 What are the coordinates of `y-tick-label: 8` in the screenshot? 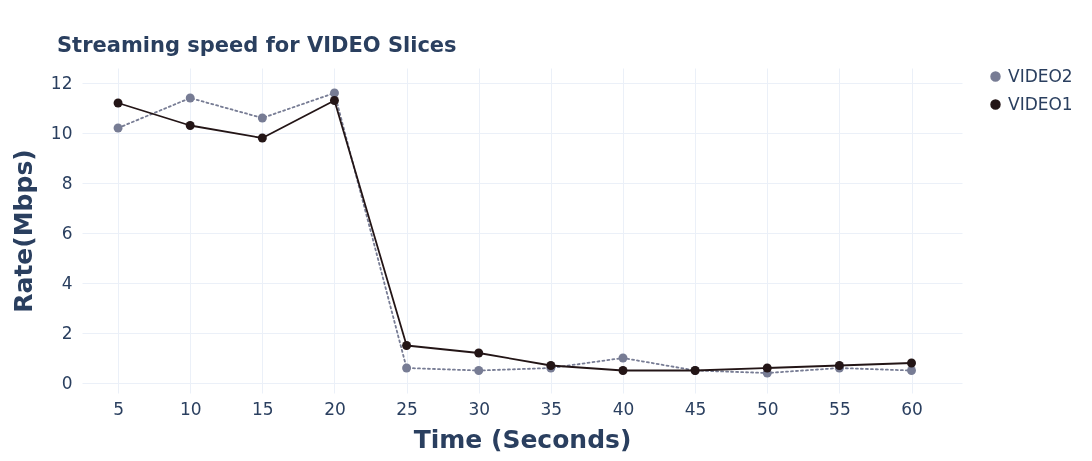 It's located at (67, 182).